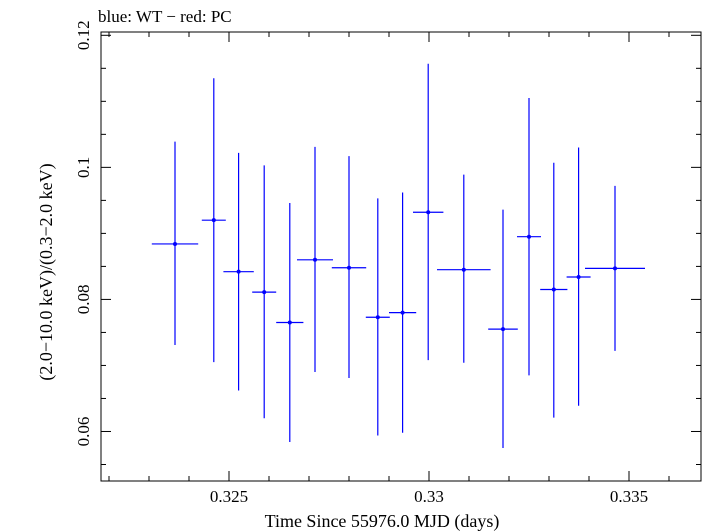 The image size is (705, 532). I want to click on y-tick-label: 0.1, so click(83, 167).